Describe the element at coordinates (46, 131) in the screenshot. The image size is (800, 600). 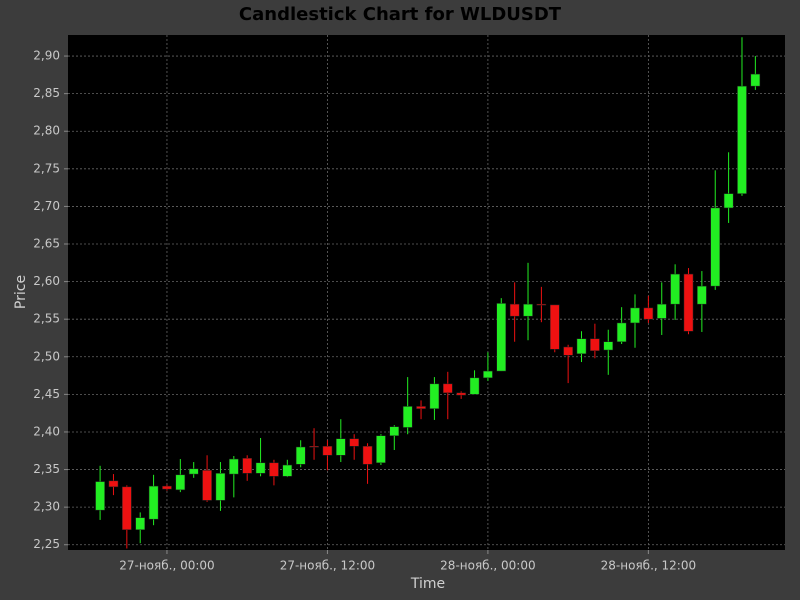
I see `y-tick-label: 2,80` at that location.